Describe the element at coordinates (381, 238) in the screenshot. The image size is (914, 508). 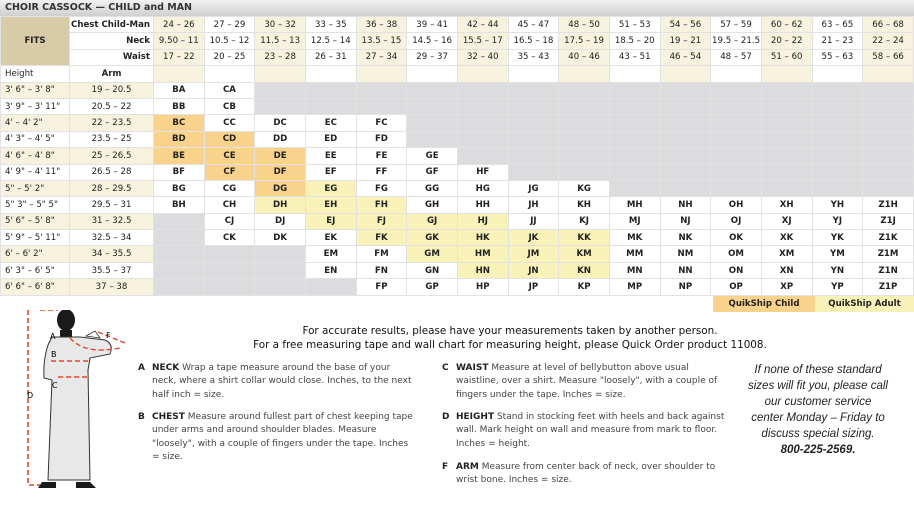
I see `size-code-cell: FK` at that location.